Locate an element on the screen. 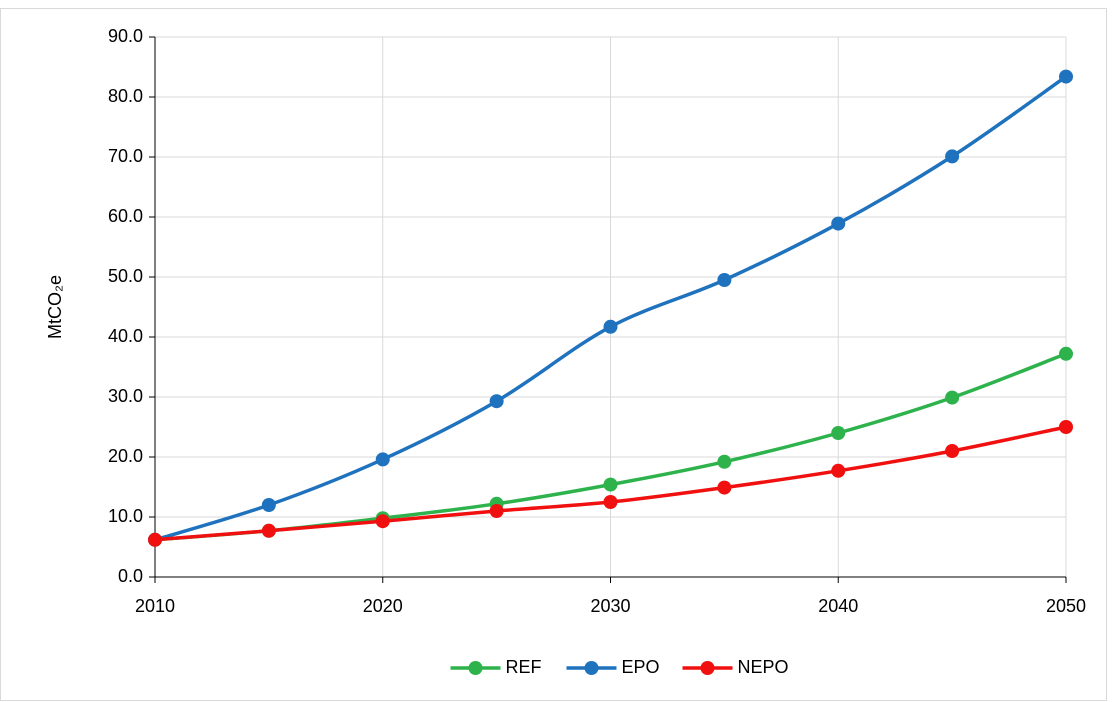 This screenshot has height=702, width=1115. x-tick-label: 2050 is located at coordinates (1066, 606).